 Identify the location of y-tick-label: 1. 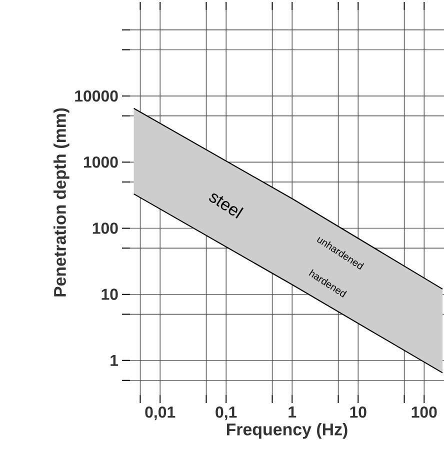
(114, 360).